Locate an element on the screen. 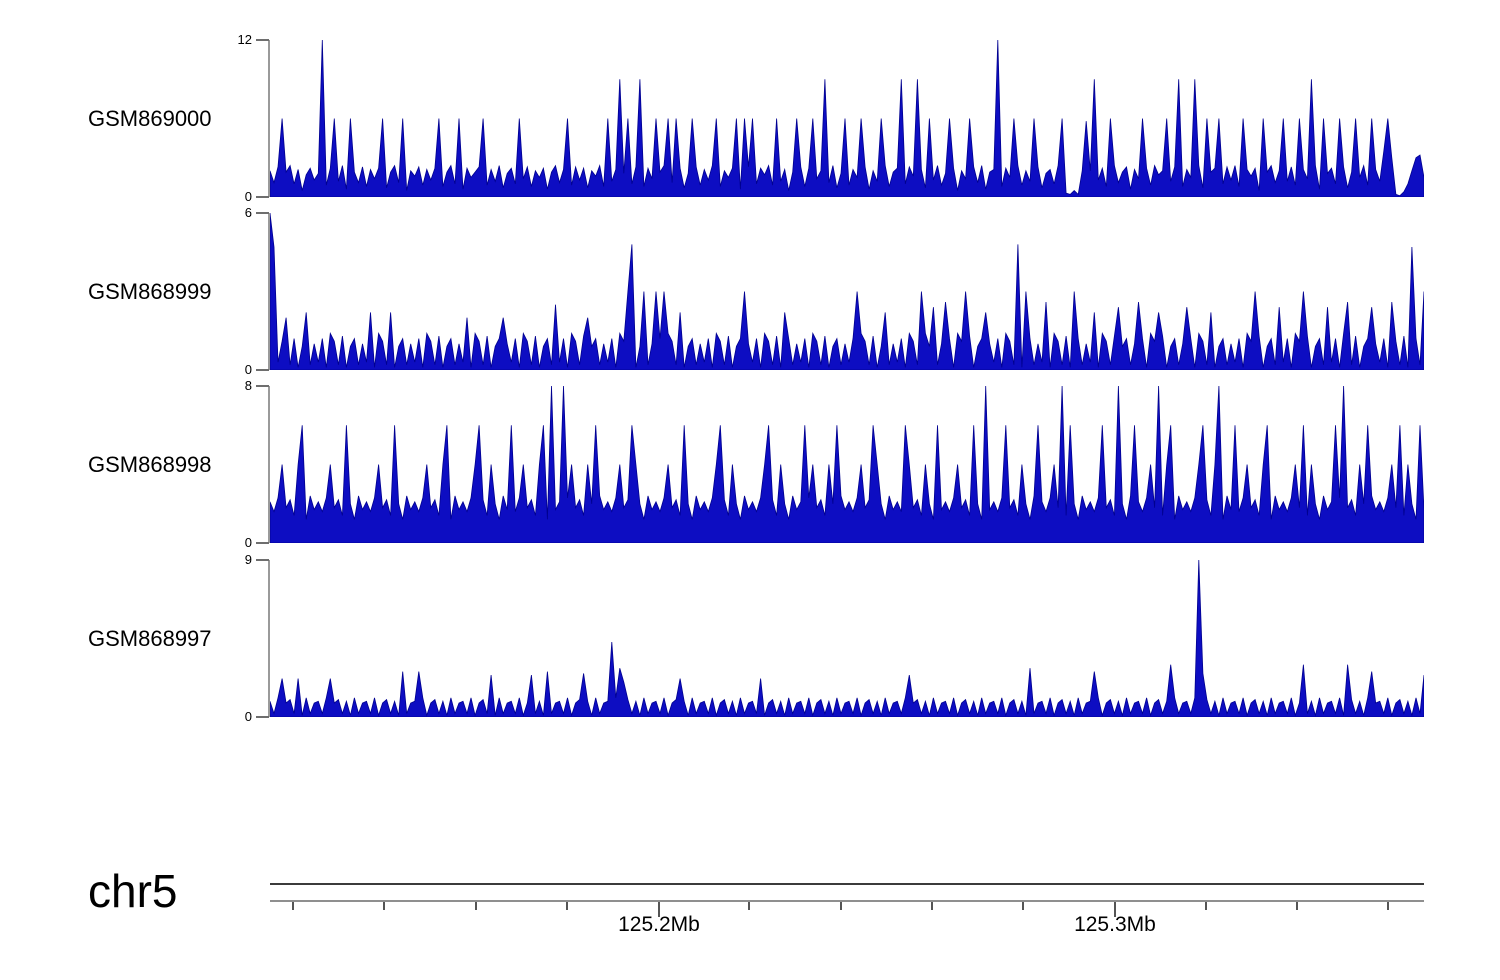  track-label: GSM868999 is located at coordinates (150, 291).